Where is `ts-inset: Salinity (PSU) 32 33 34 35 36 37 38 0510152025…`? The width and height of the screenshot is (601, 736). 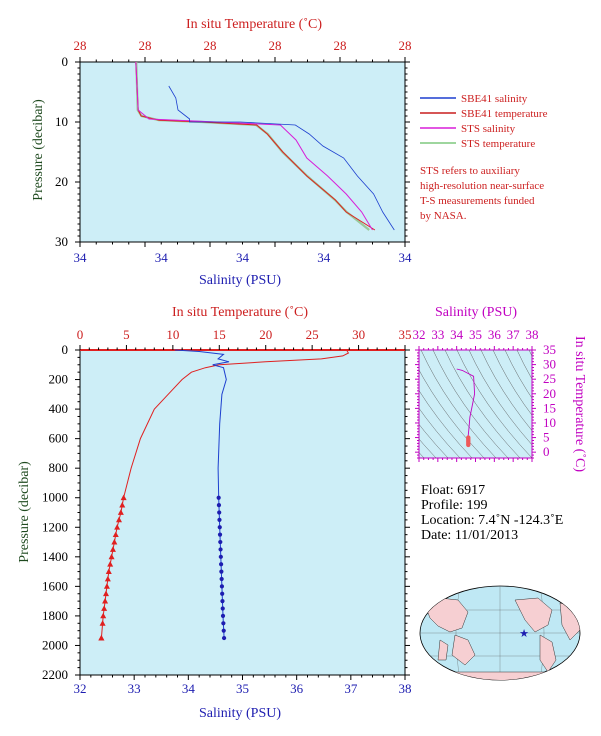
ts-inset: Salinity (PSU) 32 33 34 35 36 37 38 0510152025… is located at coordinates (500, 388).